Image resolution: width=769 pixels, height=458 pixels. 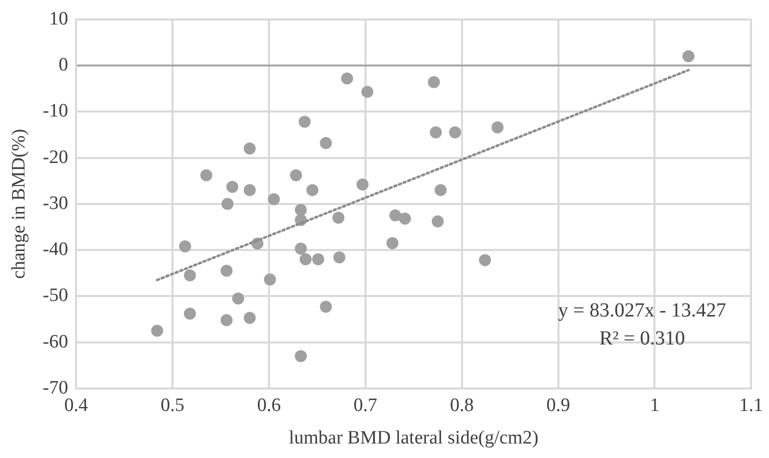 What do you see at coordinates (172, 405) in the screenshot?
I see `x-tick-label: 0.5` at bounding box center [172, 405].